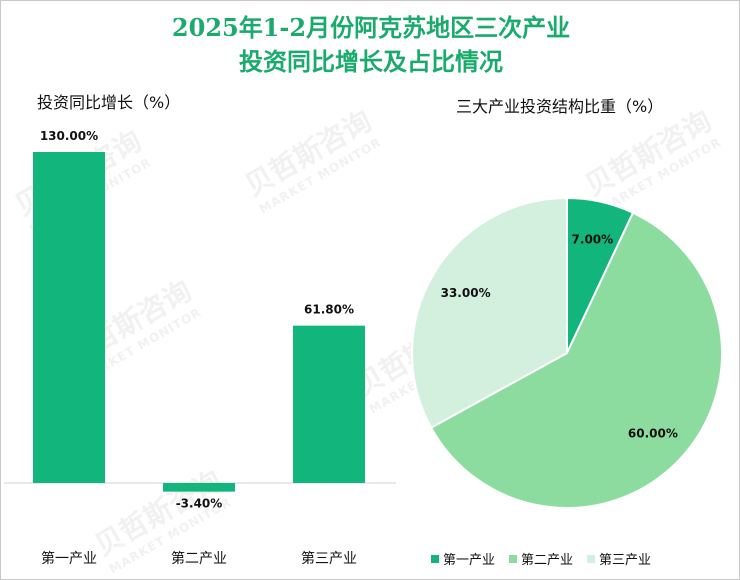 The height and width of the screenshot is (580, 740). What do you see at coordinates (69, 136) in the screenshot?
I see `bar-value-label: 130.00%` at bounding box center [69, 136].